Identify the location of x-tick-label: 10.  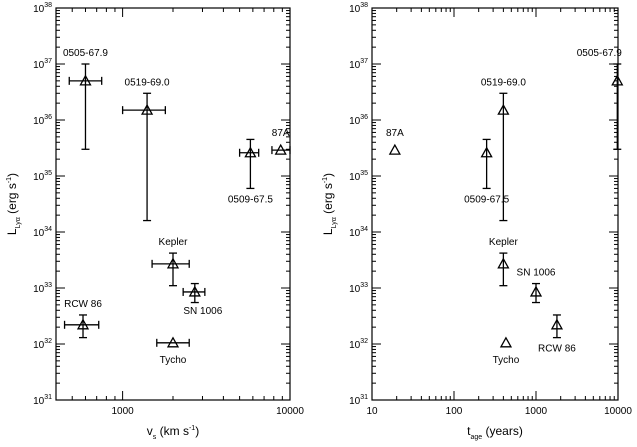
(372, 411).